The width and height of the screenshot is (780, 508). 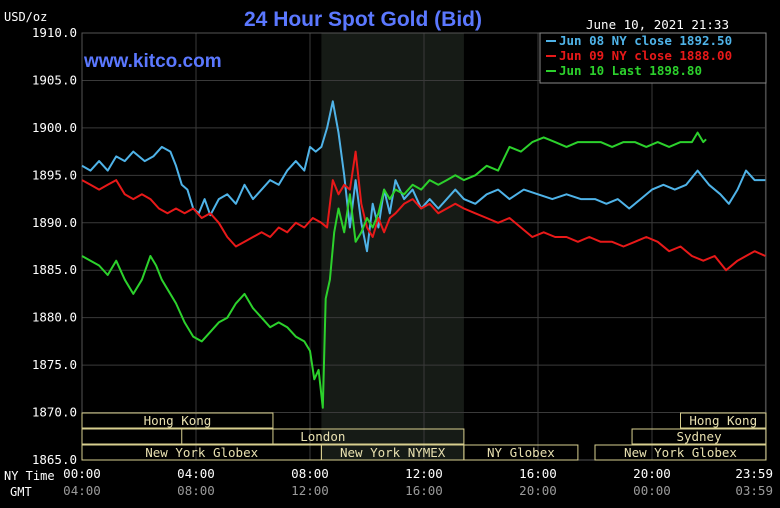 What do you see at coordinates (54, 222) in the screenshot?
I see `y-tick-label: 1890.0` at bounding box center [54, 222].